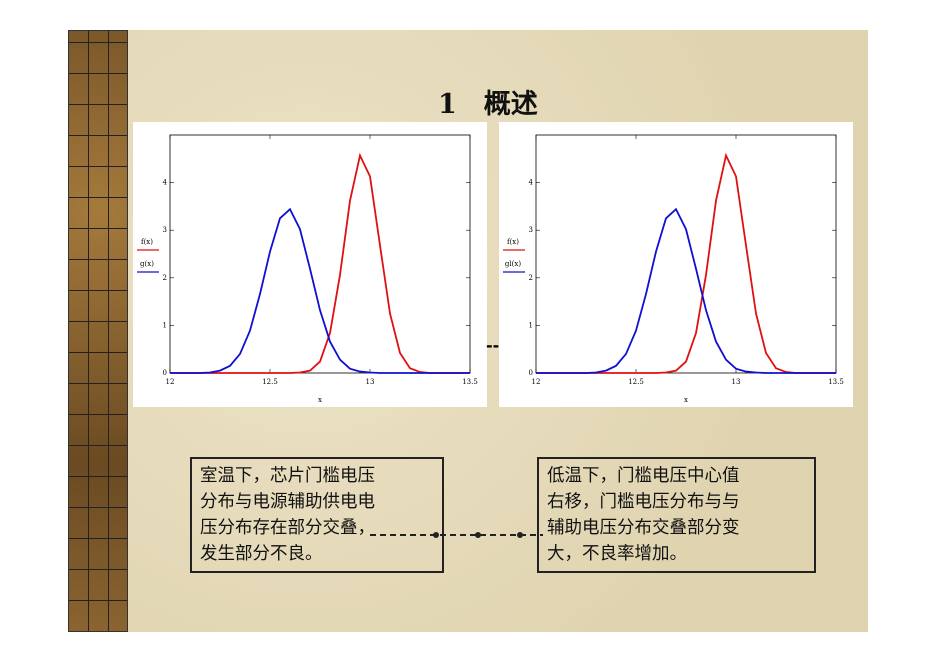 The image size is (936, 662). I want to click on note-line: 右移，门槛电压分布与与, so click(643, 502).